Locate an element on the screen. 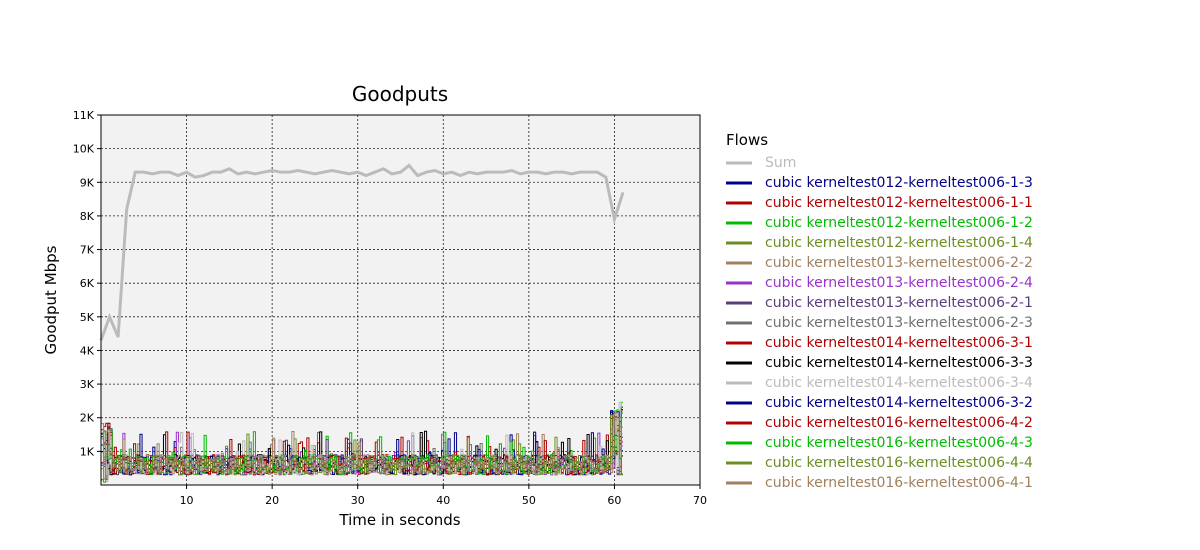 This screenshot has height=550, width=1200. y-axis-ticks: 1K 2K 3K 4K 5K 6K 7K 8K 9K 10K 11K is located at coordinates (87, 283).